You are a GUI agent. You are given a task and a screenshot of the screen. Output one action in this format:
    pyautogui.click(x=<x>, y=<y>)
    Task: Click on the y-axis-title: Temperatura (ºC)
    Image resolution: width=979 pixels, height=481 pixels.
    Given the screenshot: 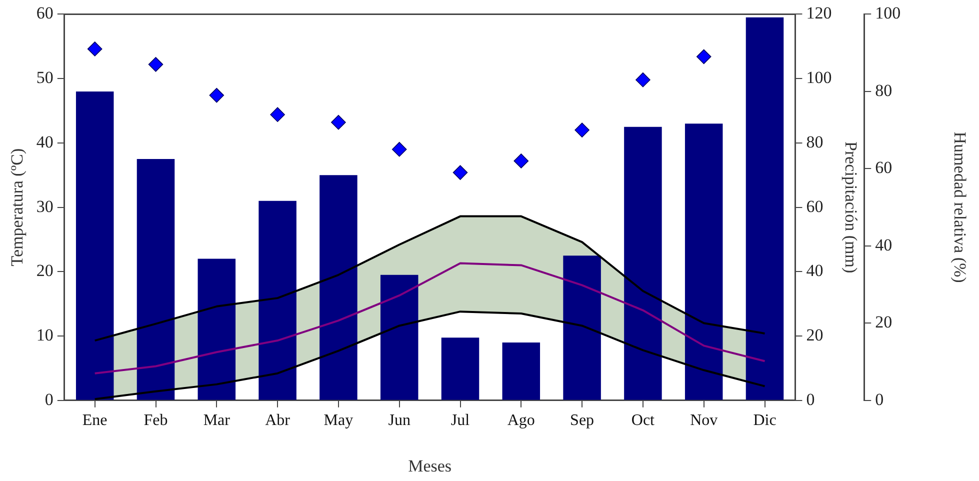 What is the action you would take?
    pyautogui.click(x=17, y=207)
    